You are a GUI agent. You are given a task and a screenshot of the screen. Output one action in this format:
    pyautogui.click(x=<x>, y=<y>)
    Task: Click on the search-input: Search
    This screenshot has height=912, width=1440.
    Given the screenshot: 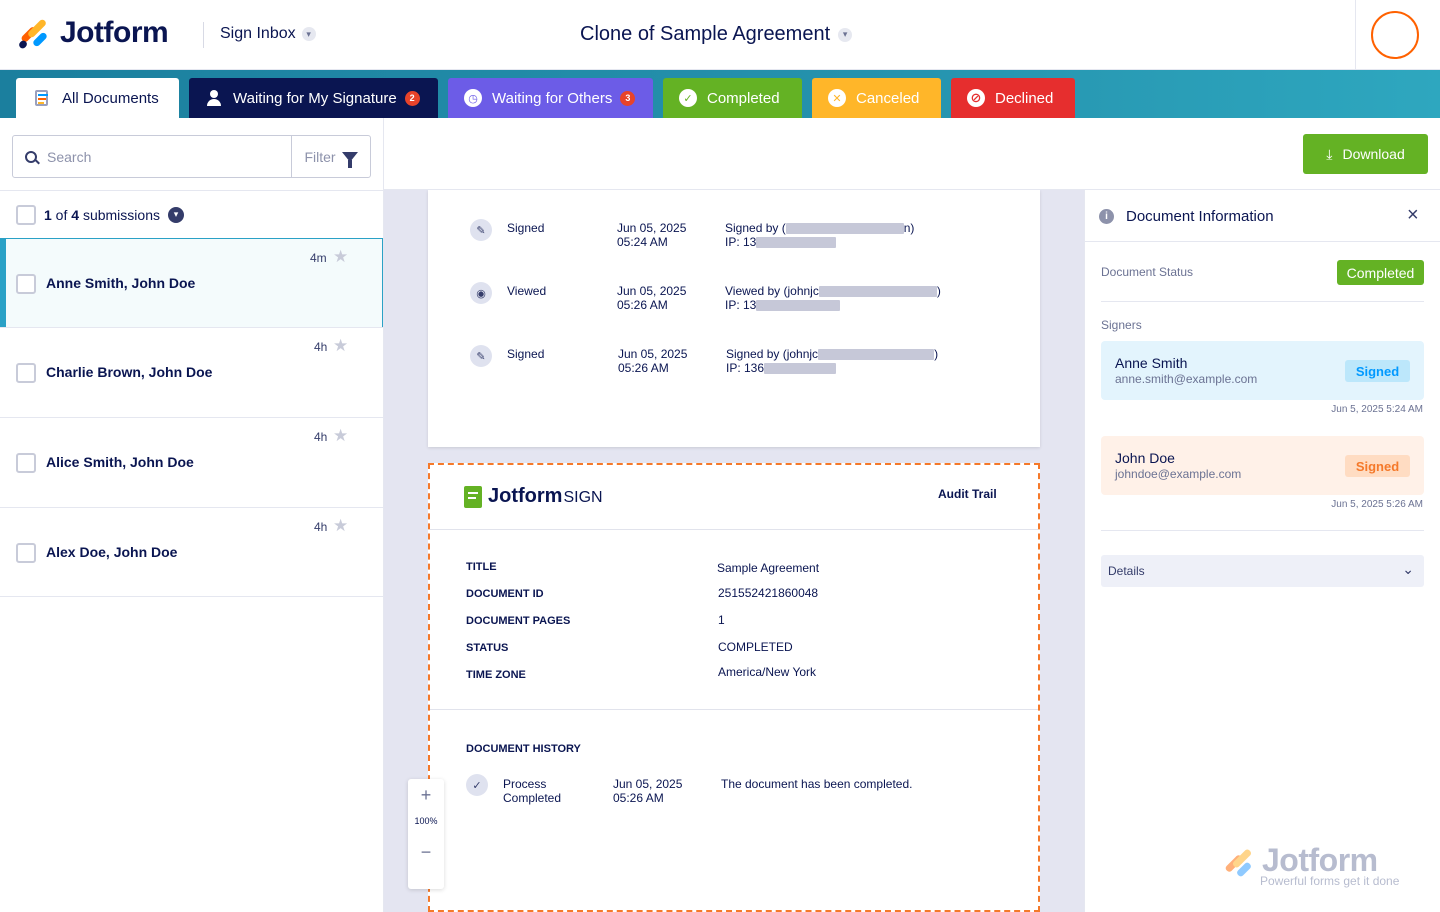 What is the action you would take?
    pyautogui.click(x=152, y=156)
    